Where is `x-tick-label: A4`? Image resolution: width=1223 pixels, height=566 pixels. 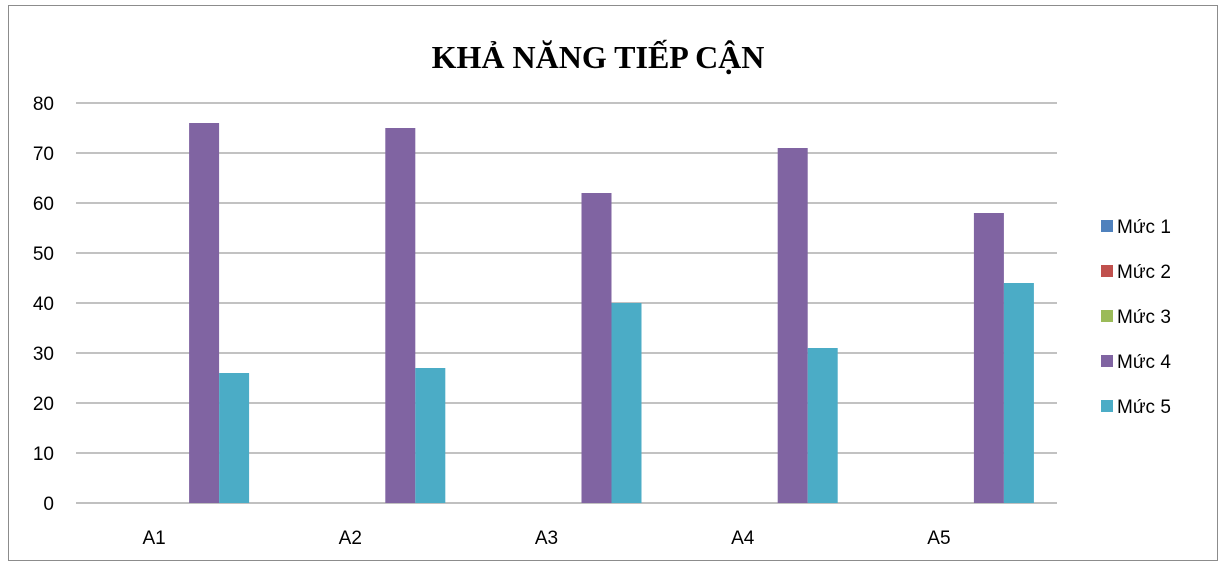 x-tick-label: A4 is located at coordinates (743, 538).